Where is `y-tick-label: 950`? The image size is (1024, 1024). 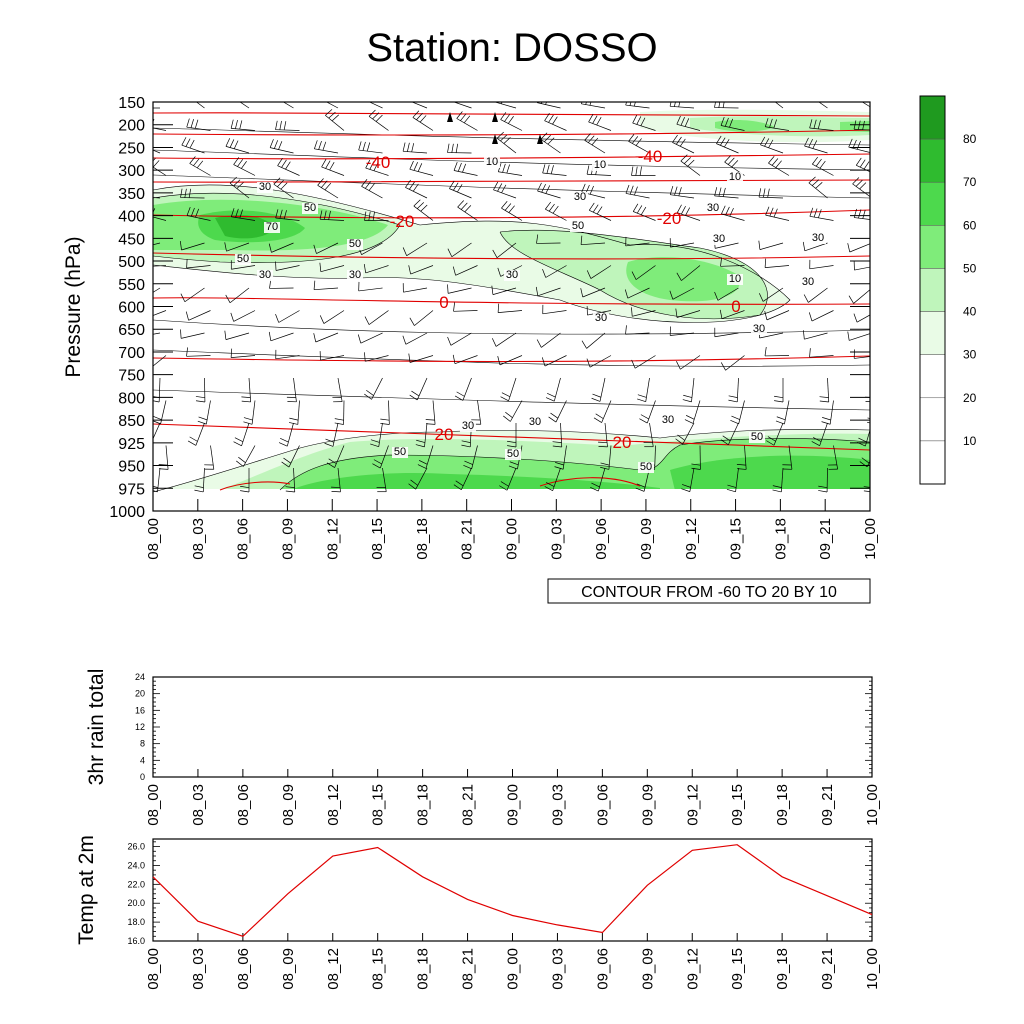
y-tick-label: 950 is located at coordinates (131, 467).